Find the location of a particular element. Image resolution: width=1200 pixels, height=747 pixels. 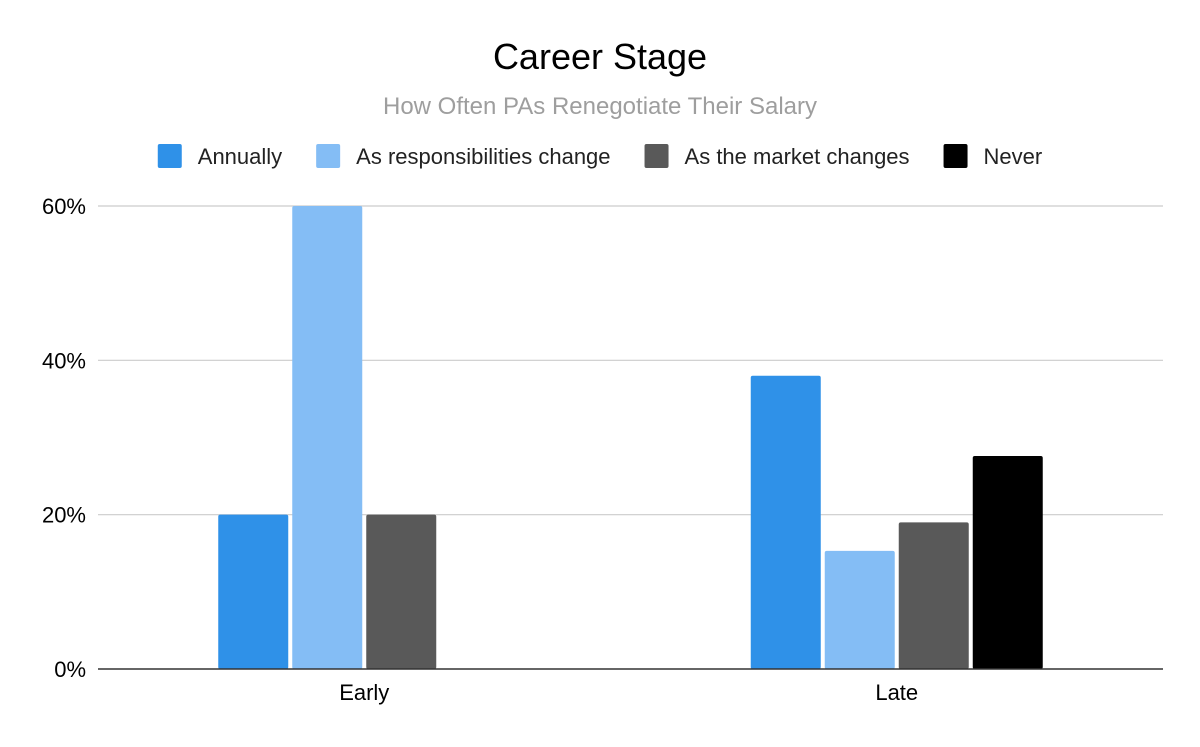

legend-label: As responsibilities change is located at coordinates (483, 156).